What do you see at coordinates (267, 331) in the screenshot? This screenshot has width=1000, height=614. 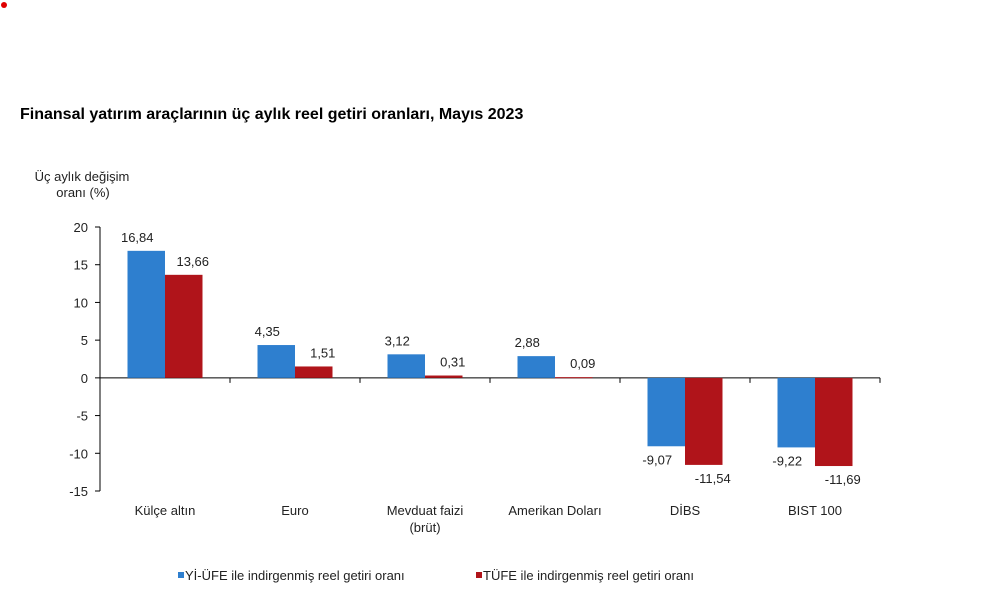 I see `data-label: 4,35` at bounding box center [267, 331].